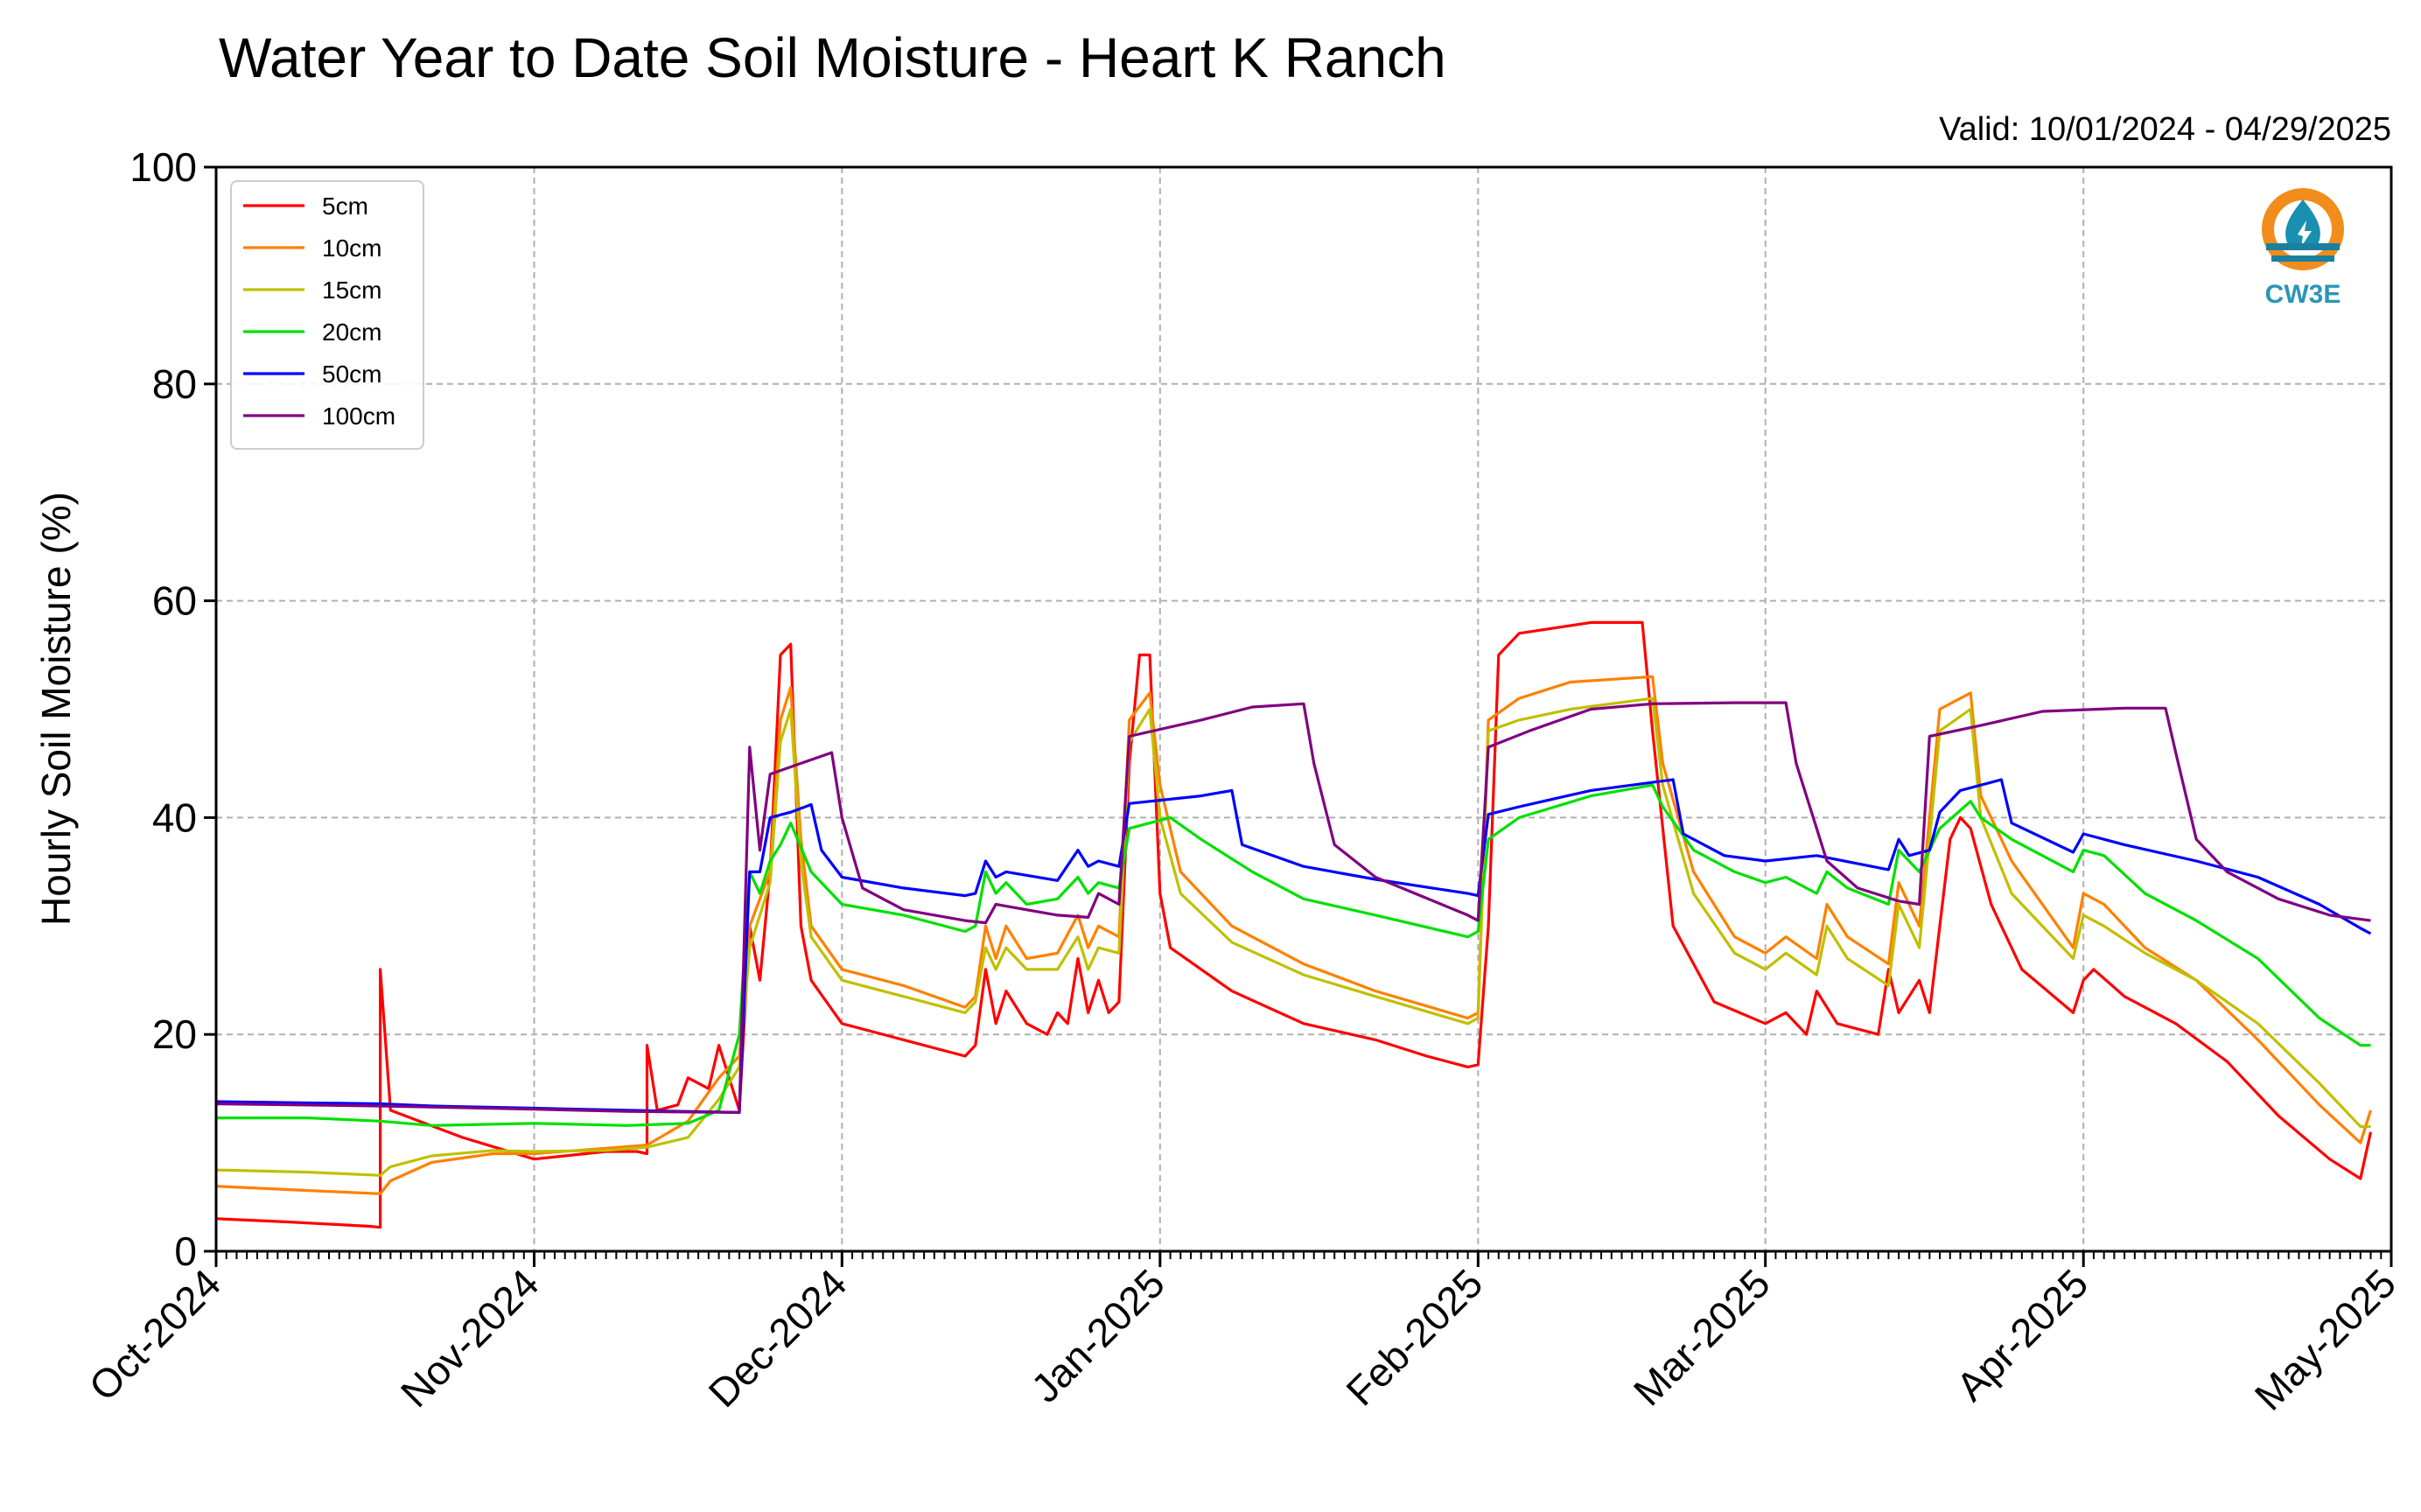  Describe the element at coordinates (345, 206) in the screenshot. I see `legend-label: 5cm` at that location.